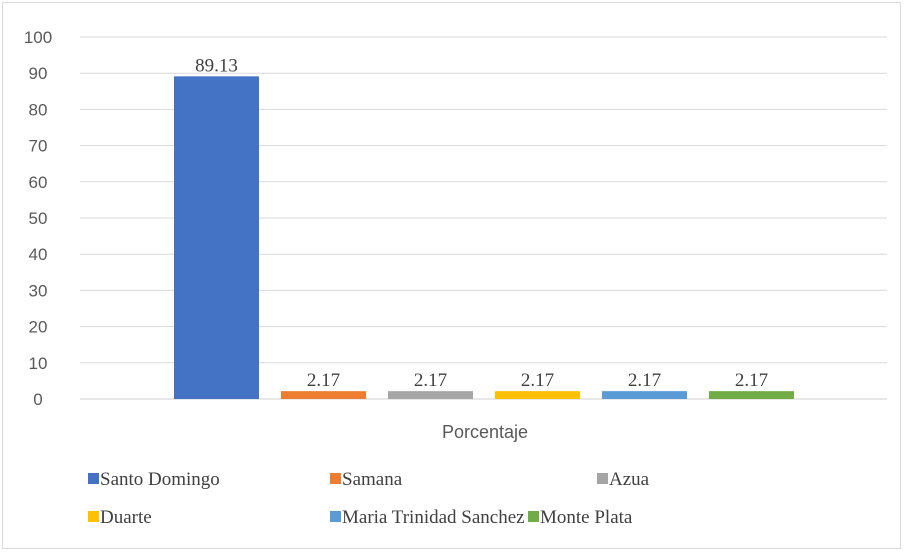  What do you see at coordinates (430, 380) in the screenshot?
I see `data-label-azua: 2.17` at bounding box center [430, 380].